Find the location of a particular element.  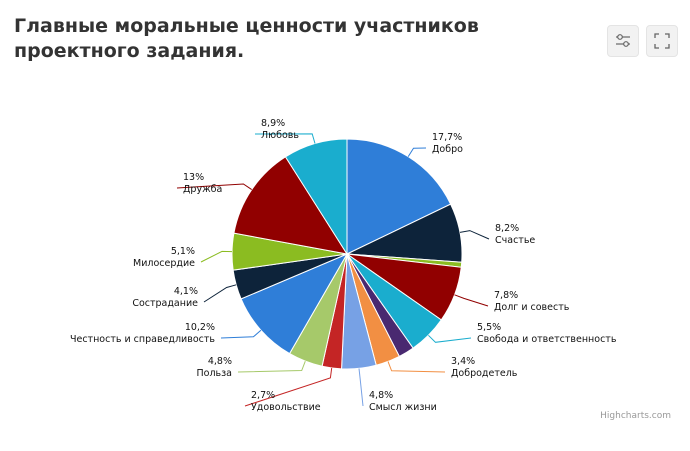

connector-счастье is located at coordinates (474, 235).